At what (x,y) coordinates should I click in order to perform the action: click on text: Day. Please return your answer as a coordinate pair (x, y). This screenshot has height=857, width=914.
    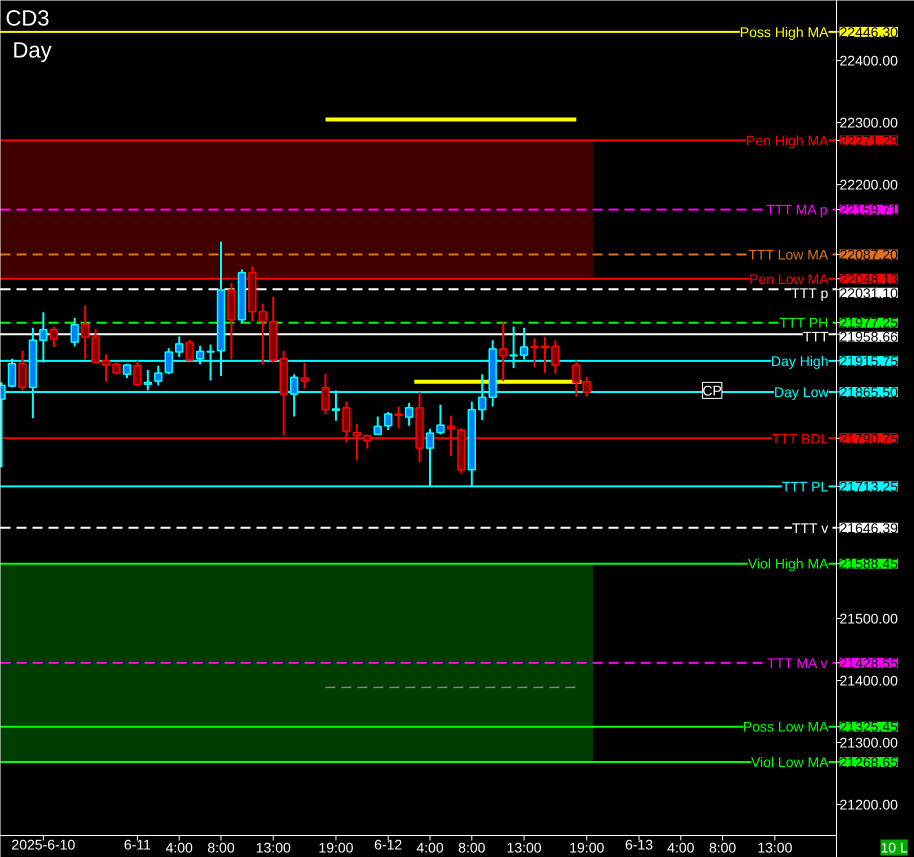
    Looking at the image, I should click on (32, 50).